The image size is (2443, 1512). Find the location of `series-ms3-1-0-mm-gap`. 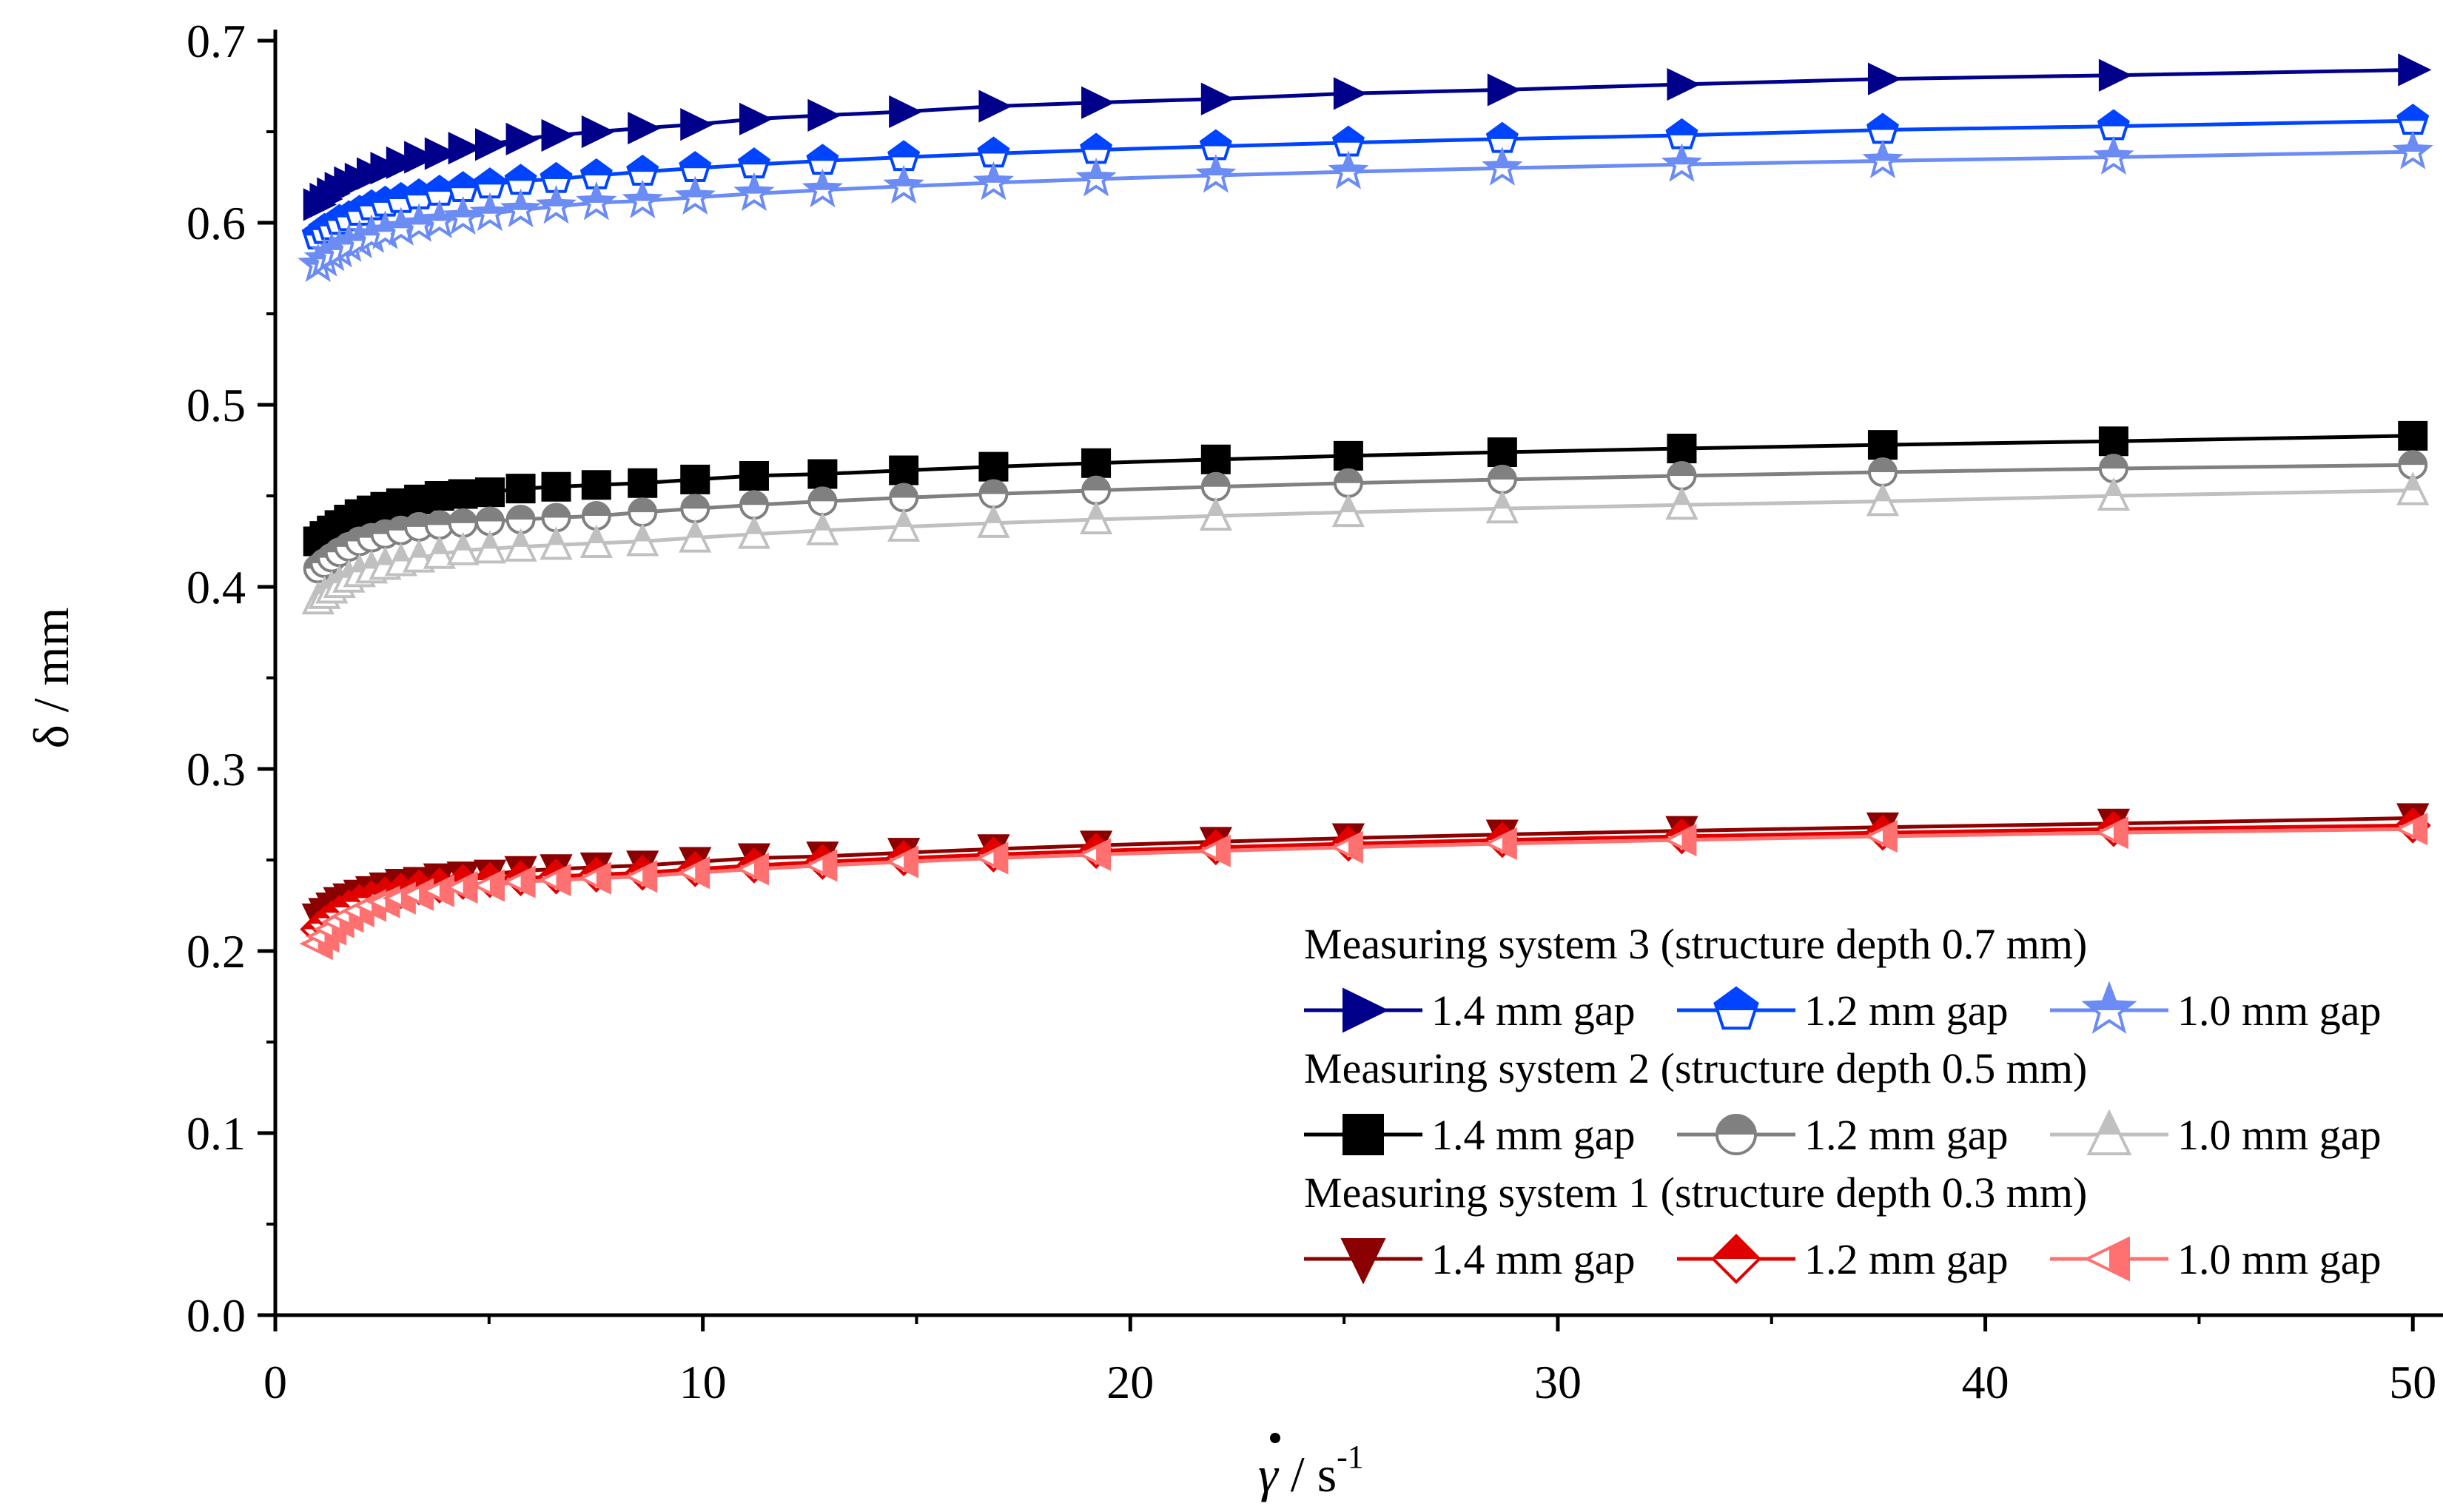

series-ms3-1-0-mm-gap is located at coordinates (1365, 207).